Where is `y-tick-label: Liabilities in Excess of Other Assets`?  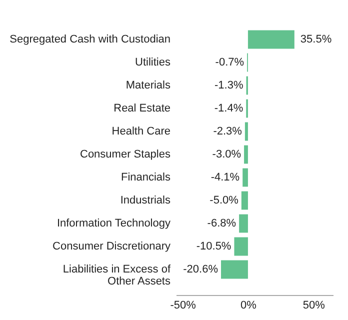 y-tick-label: Liabilities in Excess of Other Assets is located at coordinates (117, 276).